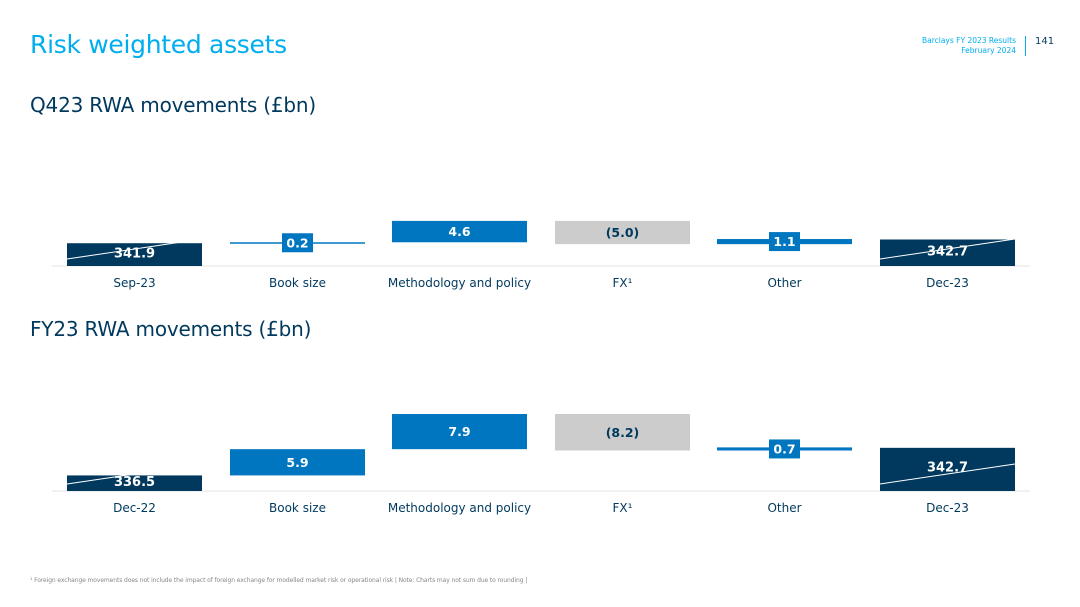 This screenshot has height=607, width=1080. I want to click on report-name: Barclays FY 2023 Results, so click(968, 40).